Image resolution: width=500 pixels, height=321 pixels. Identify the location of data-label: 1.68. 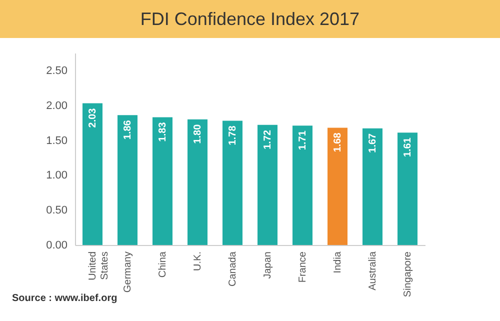
(338, 142).